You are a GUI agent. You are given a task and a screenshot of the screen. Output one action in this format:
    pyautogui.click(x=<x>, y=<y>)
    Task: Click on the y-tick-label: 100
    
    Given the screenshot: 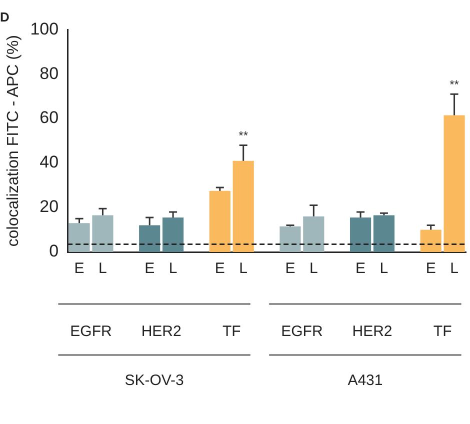 What is the action you would take?
    pyautogui.click(x=44, y=28)
    